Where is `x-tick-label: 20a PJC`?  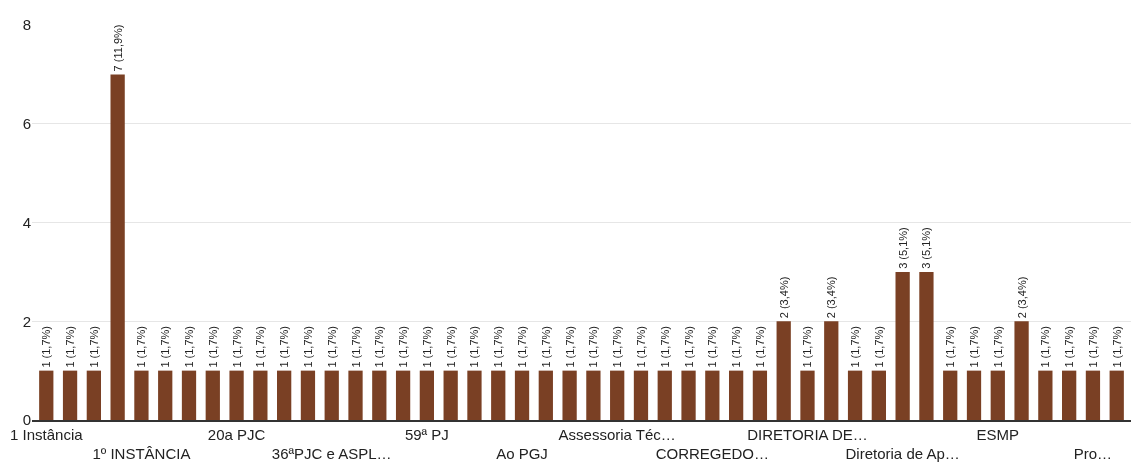
x-tick-label: 20a PJC is located at coordinates (236, 434).